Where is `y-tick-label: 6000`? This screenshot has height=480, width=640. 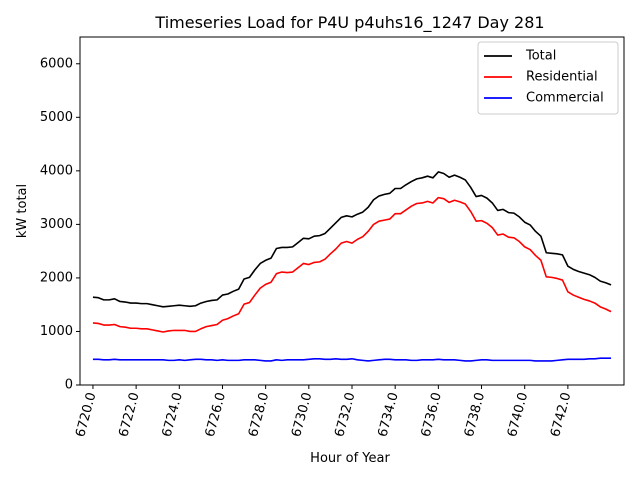
y-tick-label: 6000 is located at coordinates (56, 63).